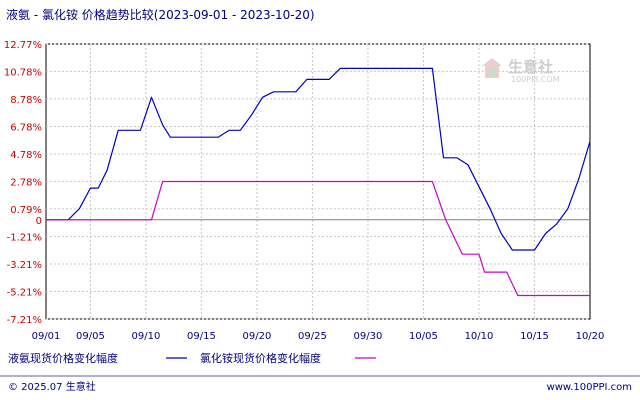 This screenshot has width=640, height=400. What do you see at coordinates (590, 336) in the screenshot?
I see `x-tick-label: 10/20` at bounding box center [590, 336].